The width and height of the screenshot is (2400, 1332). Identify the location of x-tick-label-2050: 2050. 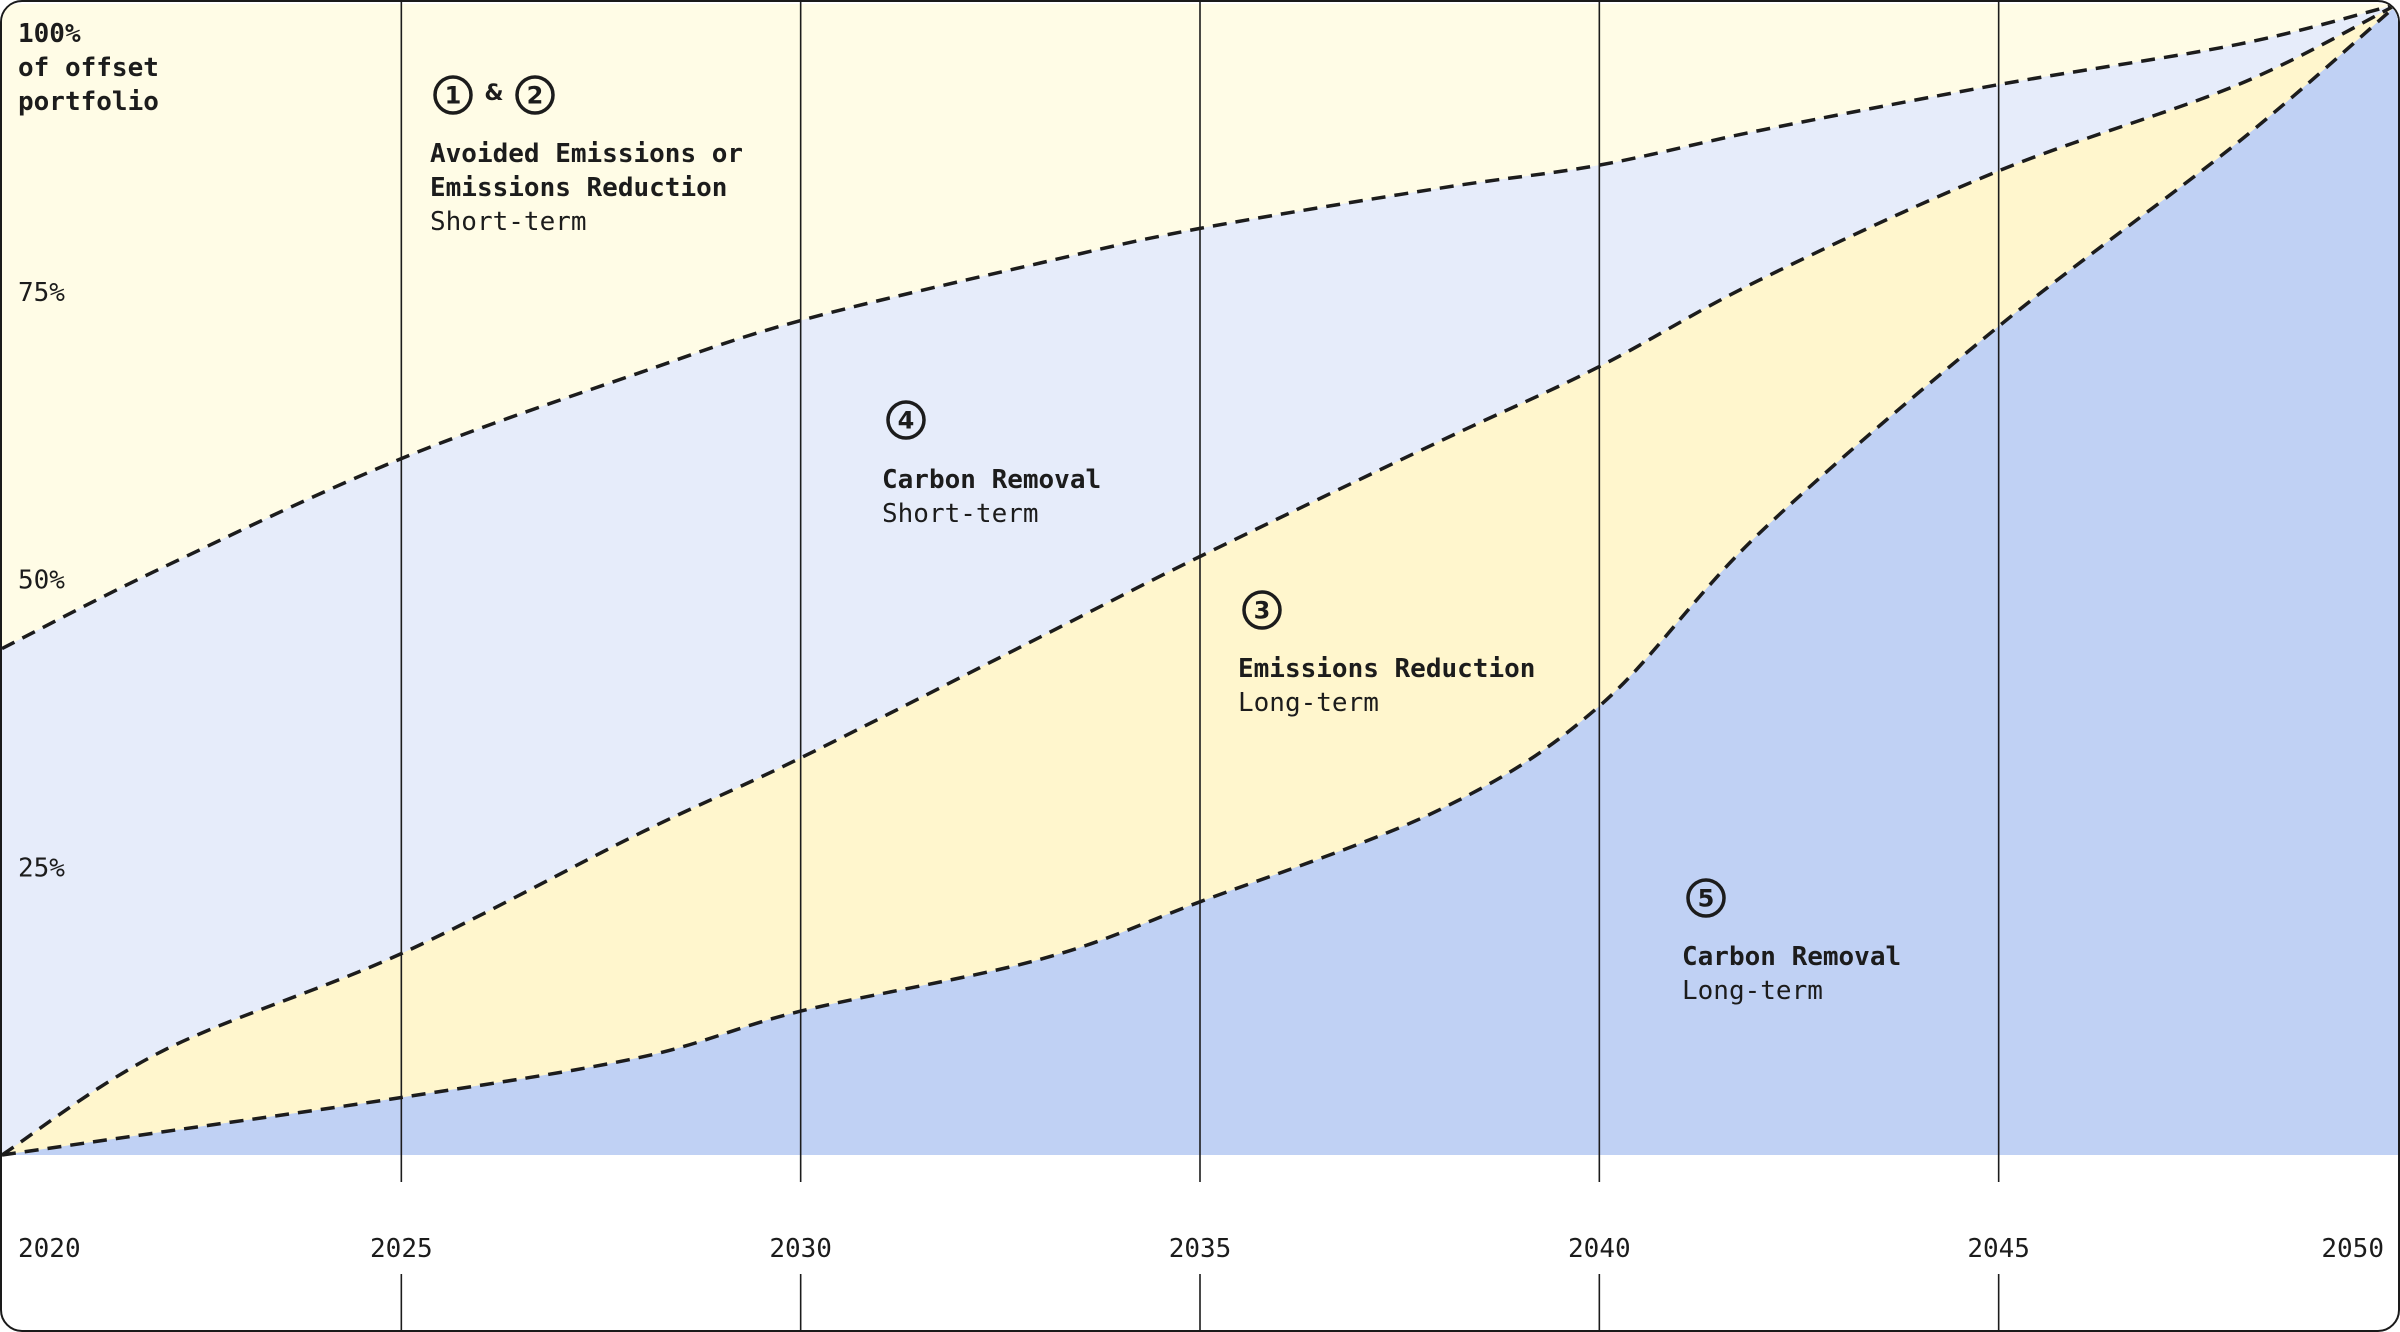
(2352, 1249).